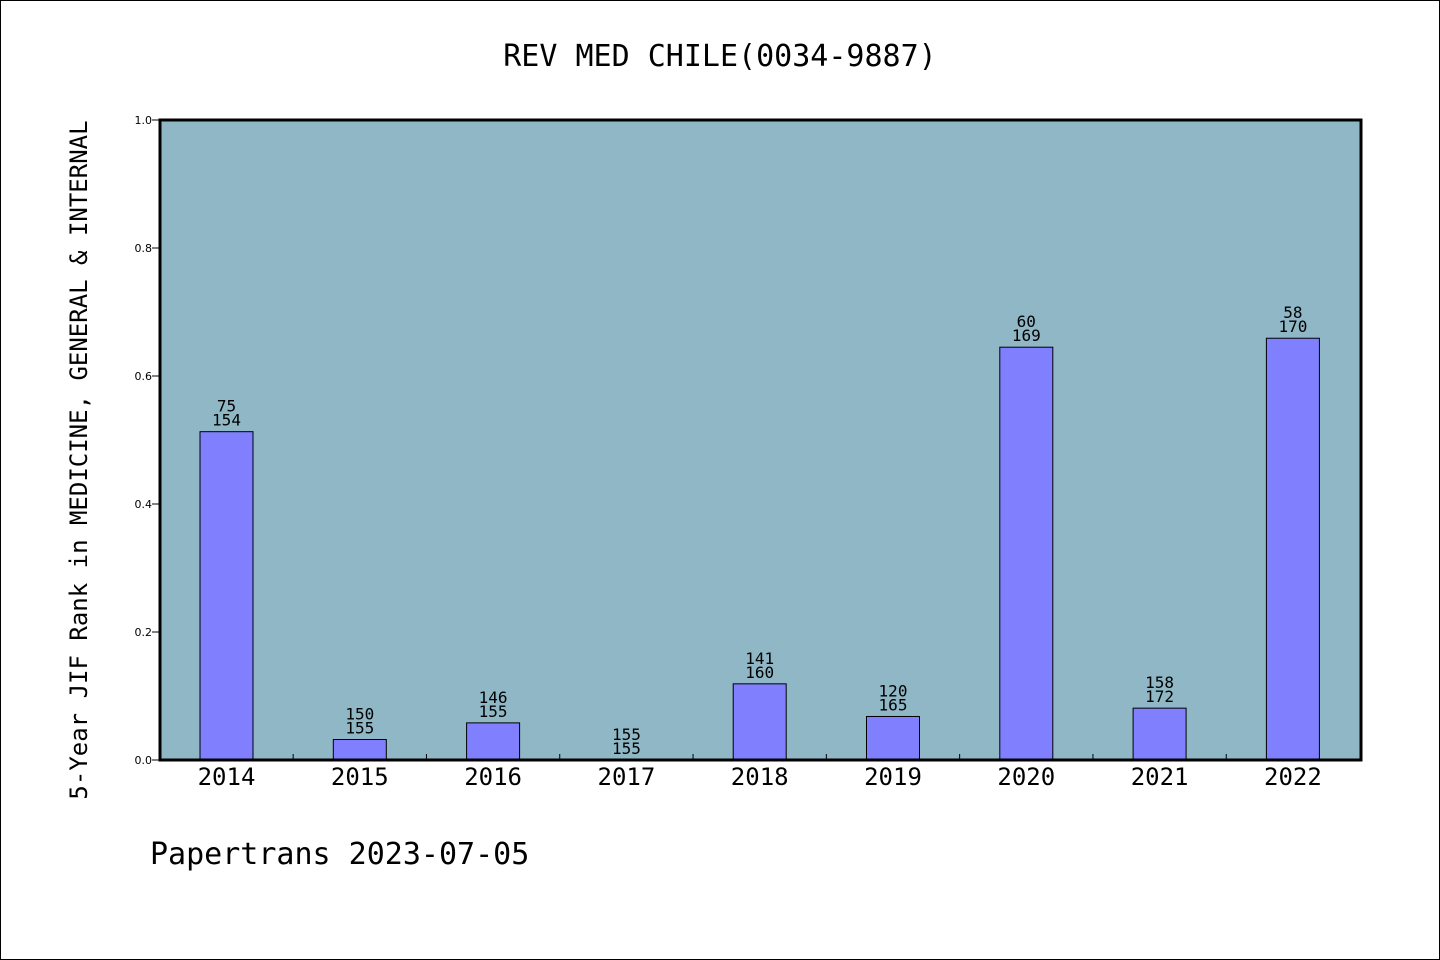 The image size is (1440, 960). I want to click on x-tick-label: 2015, so click(360, 777).